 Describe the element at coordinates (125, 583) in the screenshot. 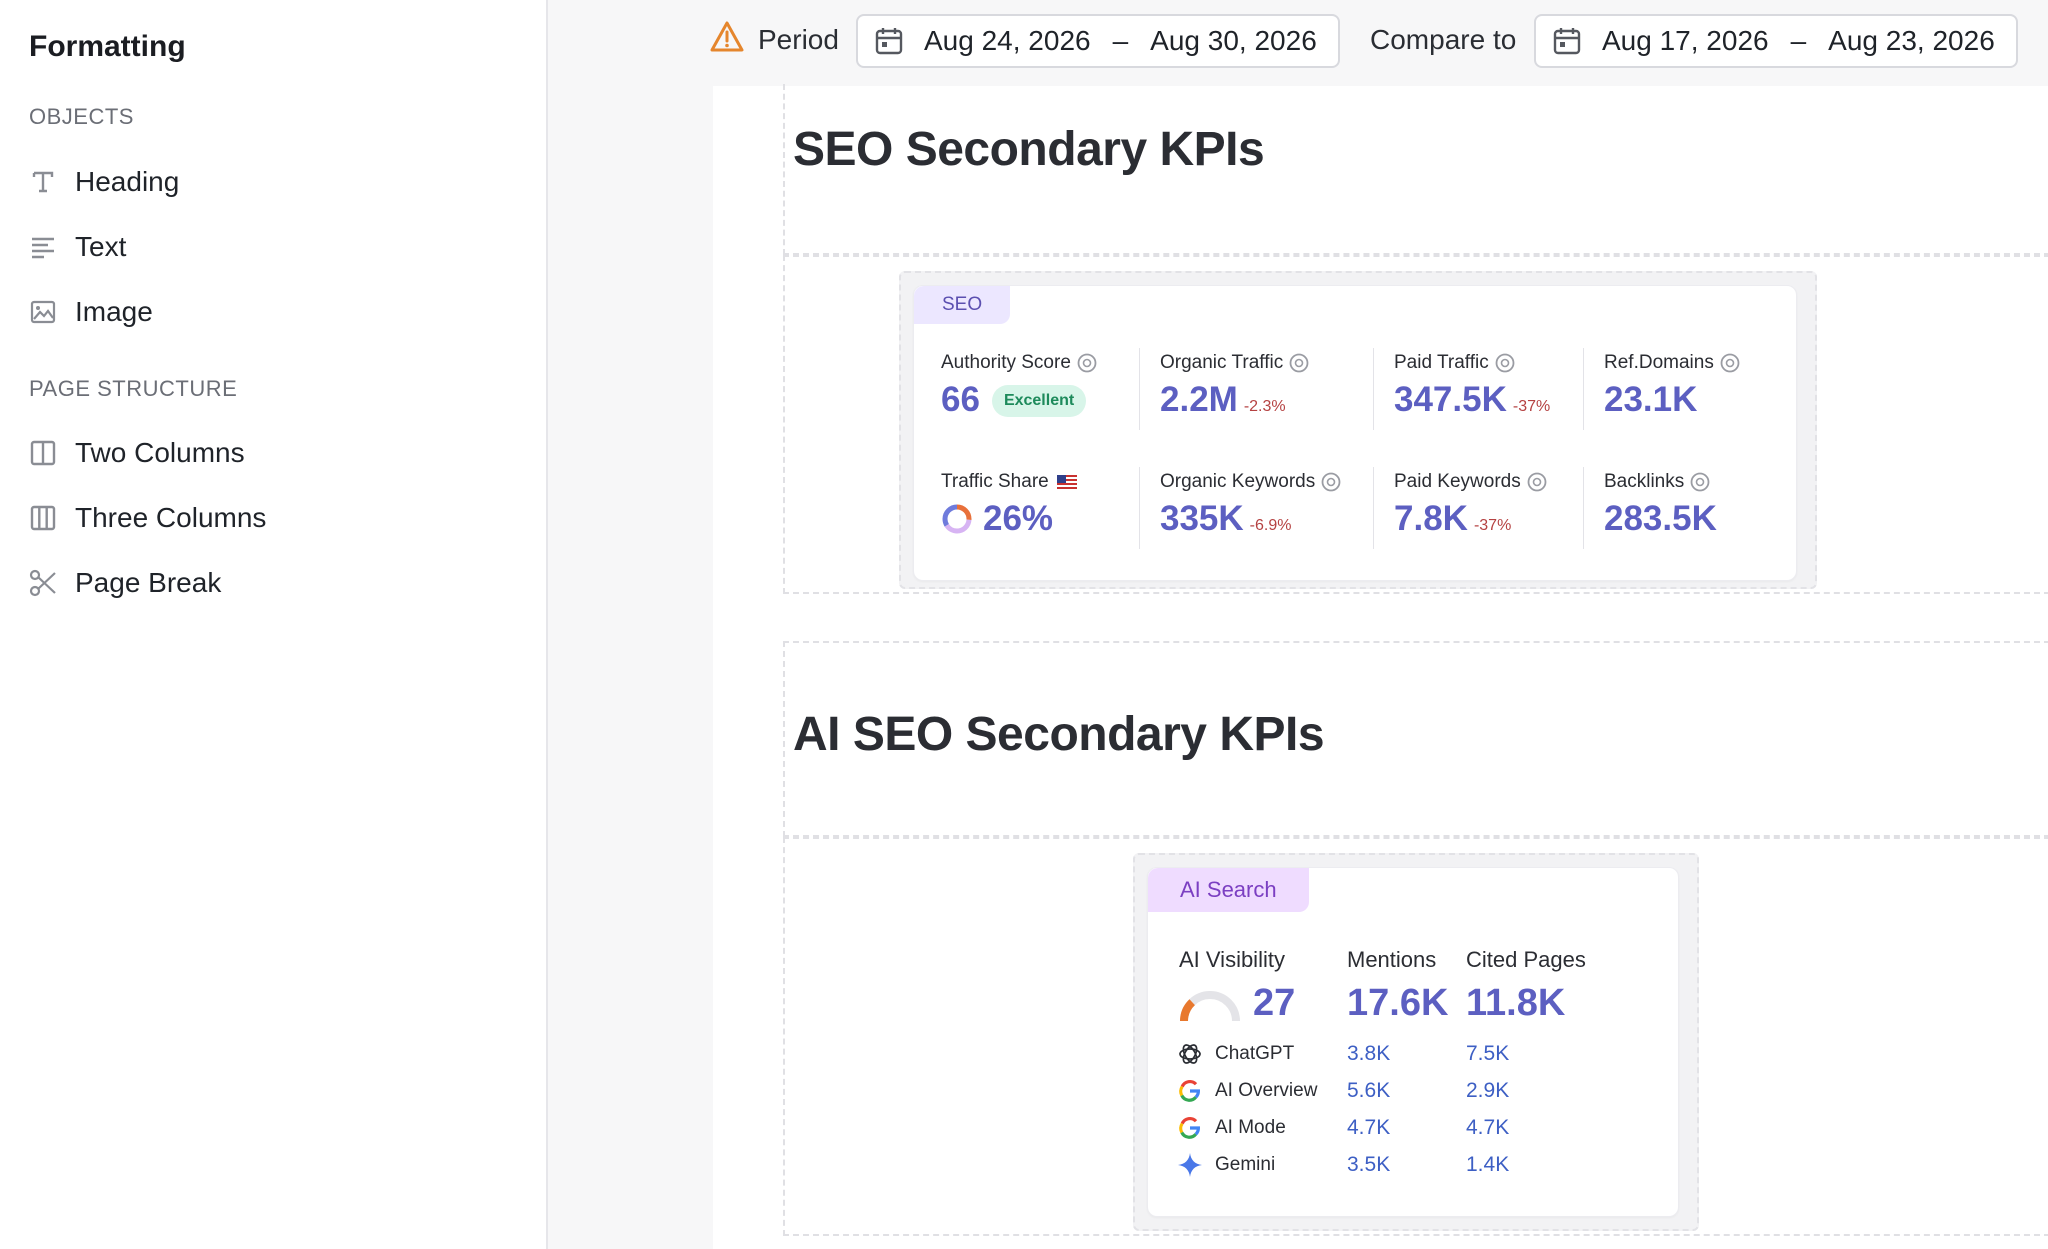

I see `sidebar-item-page-break: Page Break` at that location.